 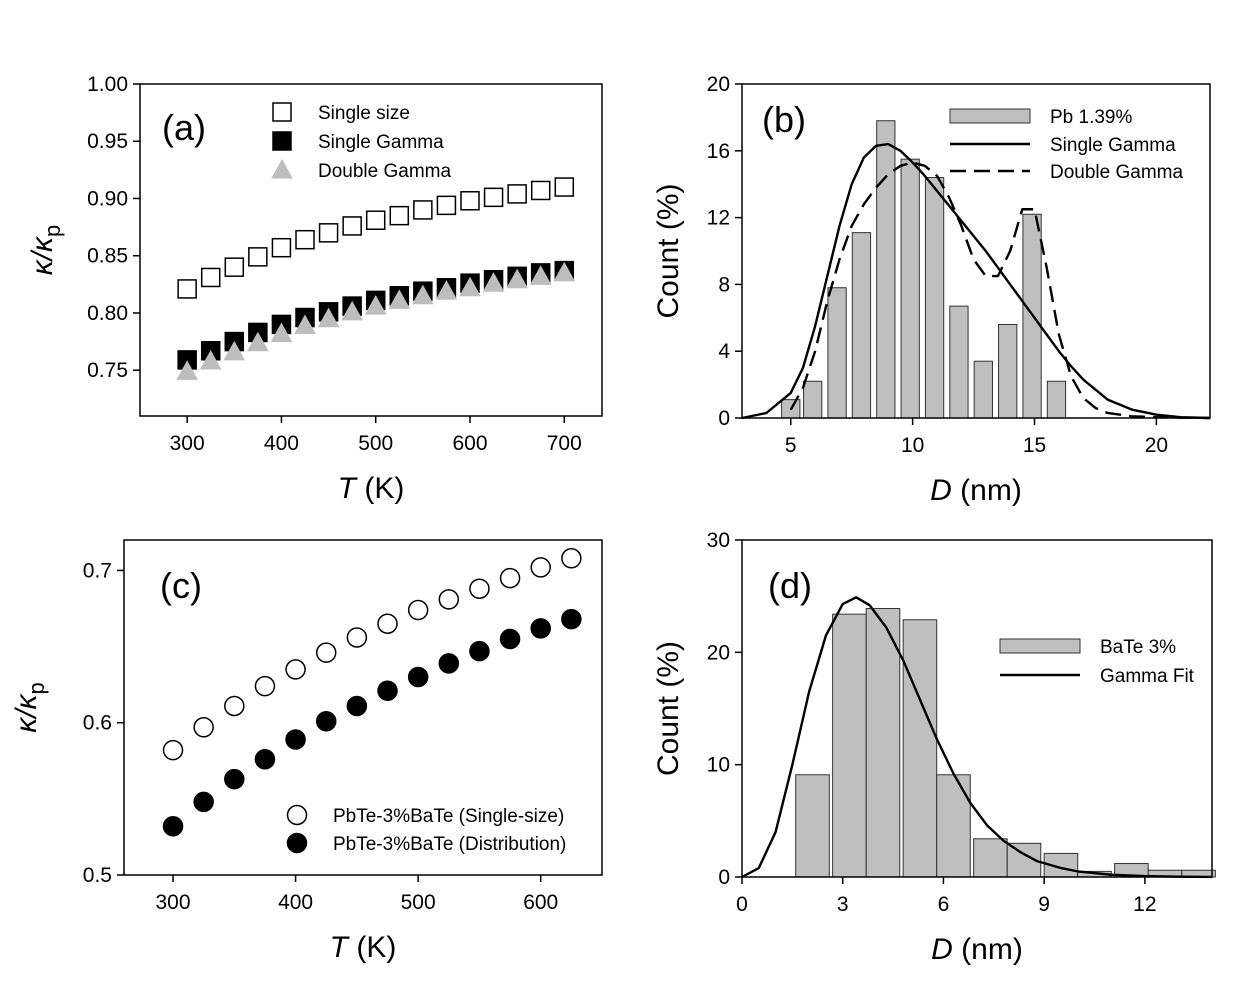 What do you see at coordinates (724, 351) in the screenshot?
I see `y-tick-label: 4` at bounding box center [724, 351].